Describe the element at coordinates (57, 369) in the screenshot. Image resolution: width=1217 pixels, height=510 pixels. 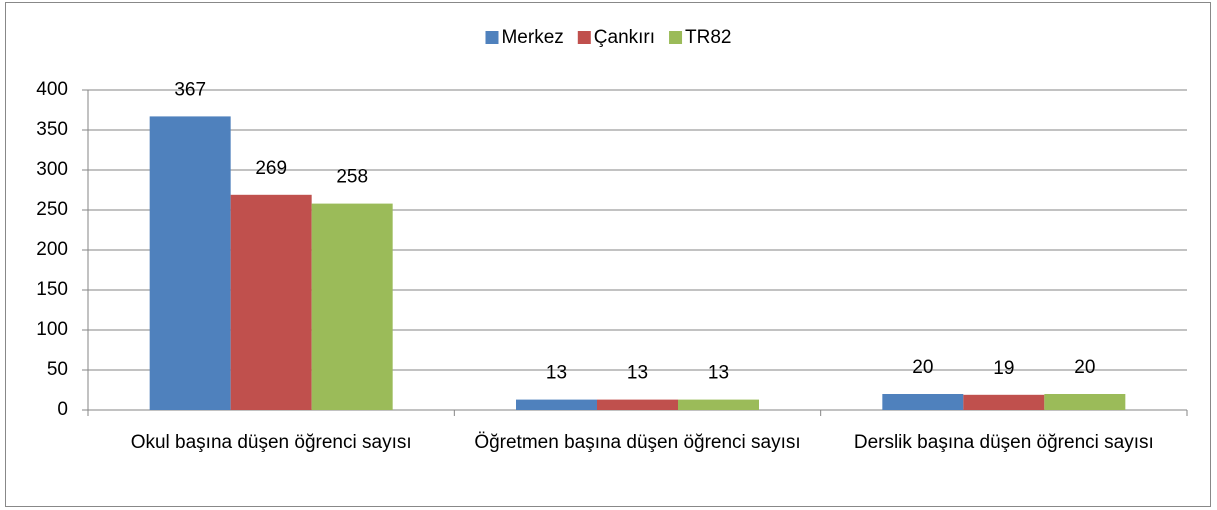
I see `y-tick-label: 50` at that location.